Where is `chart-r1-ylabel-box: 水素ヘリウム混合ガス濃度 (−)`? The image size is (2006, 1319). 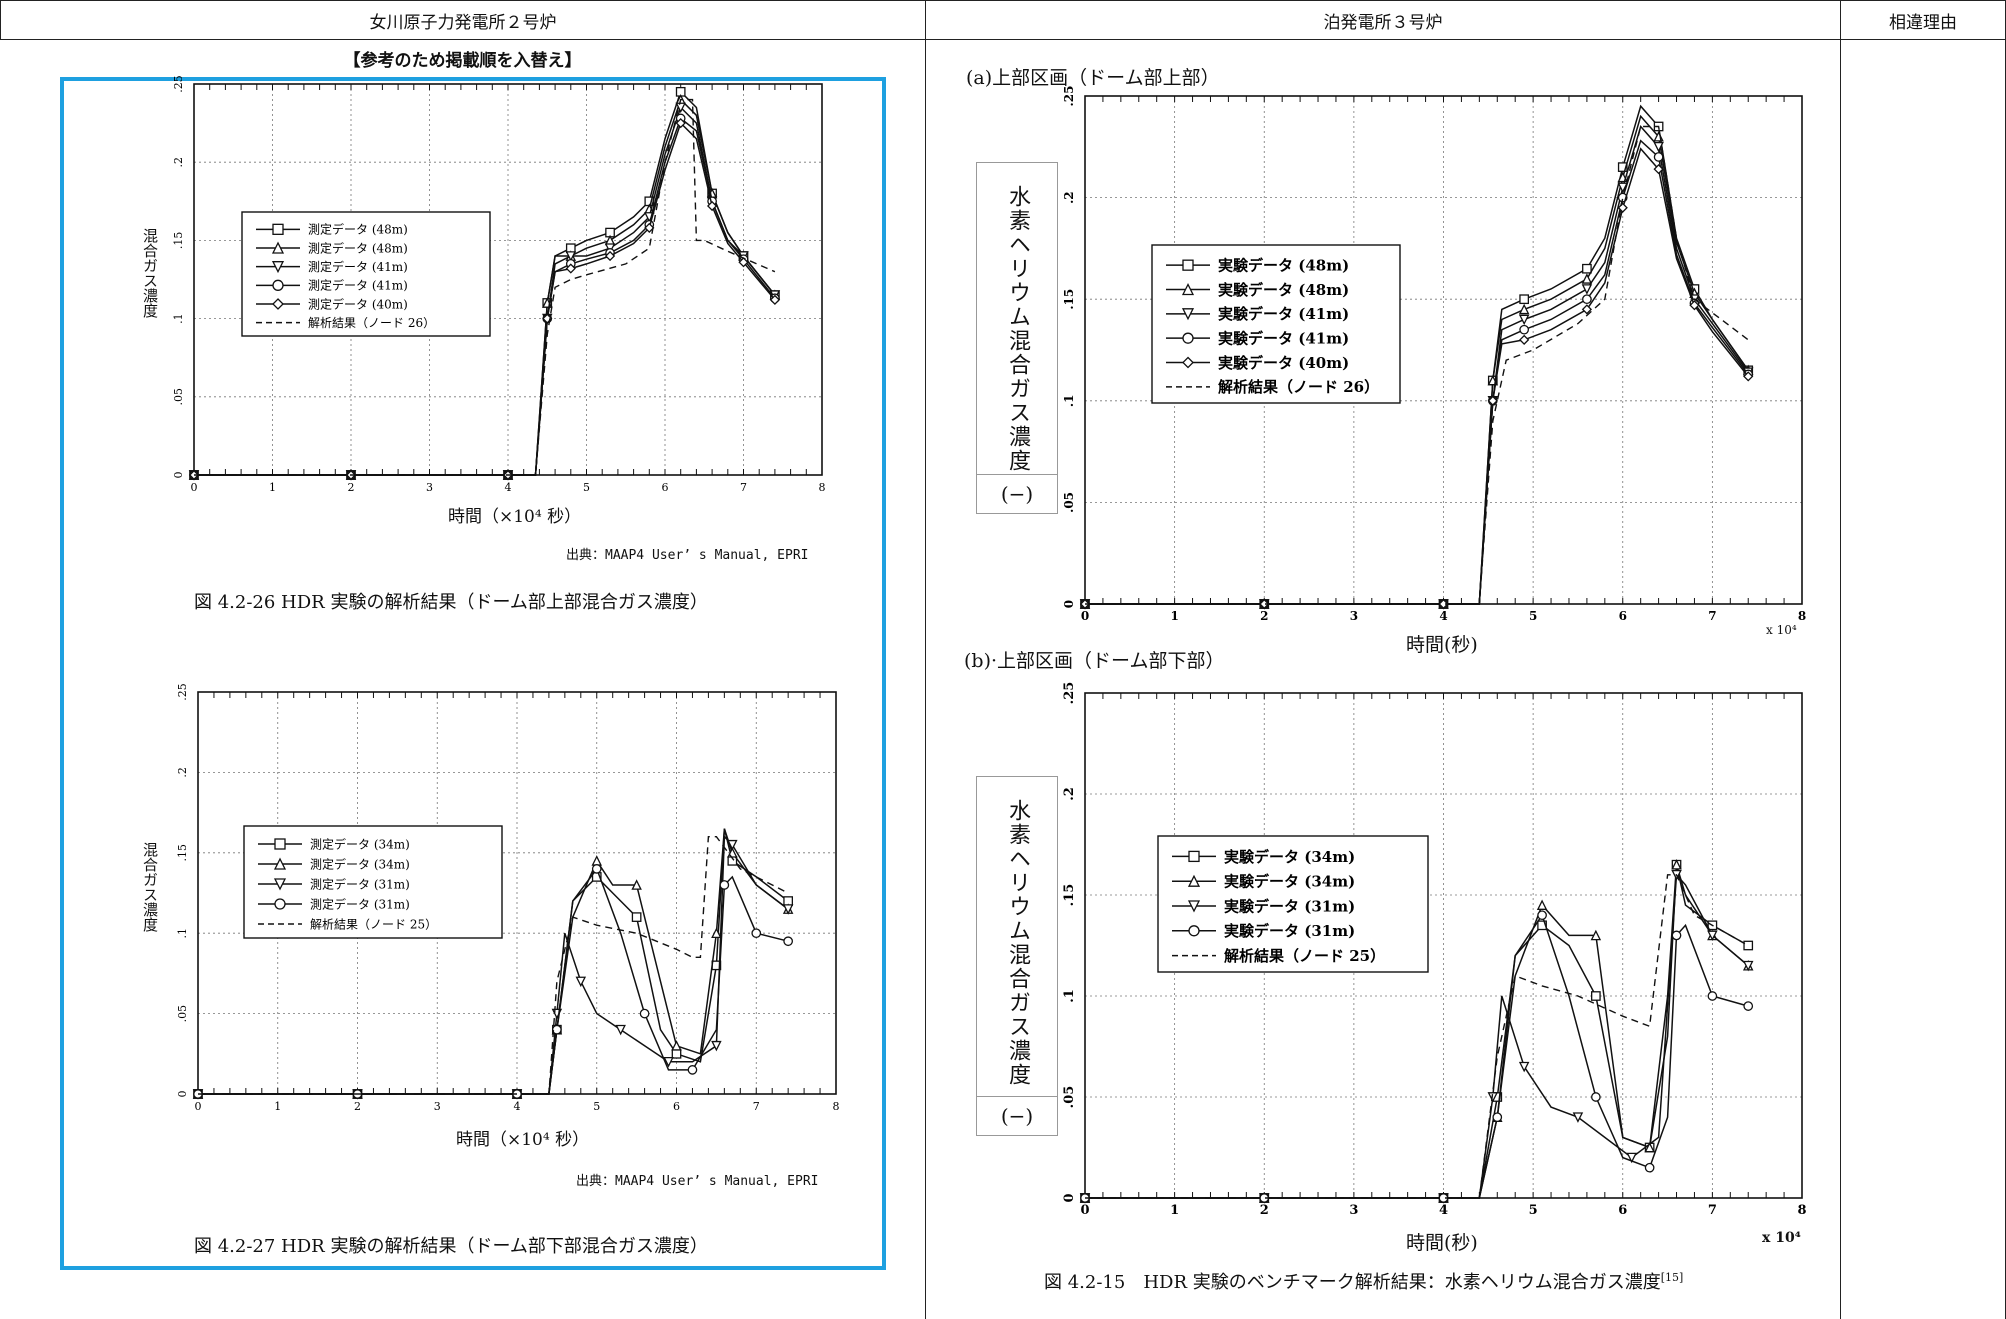
chart-r1-ylabel-box: 水素ヘリウム混合ガス濃度 (−) is located at coordinates (1017, 338).